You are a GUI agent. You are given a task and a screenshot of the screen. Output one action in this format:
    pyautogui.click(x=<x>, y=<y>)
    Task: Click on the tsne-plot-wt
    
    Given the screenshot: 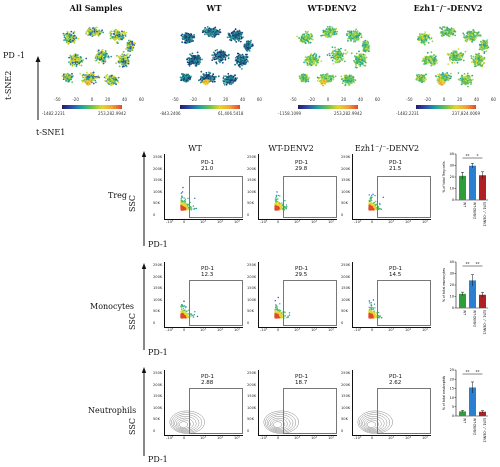 What is the action you would take?
    pyautogui.click(x=216, y=56)
    